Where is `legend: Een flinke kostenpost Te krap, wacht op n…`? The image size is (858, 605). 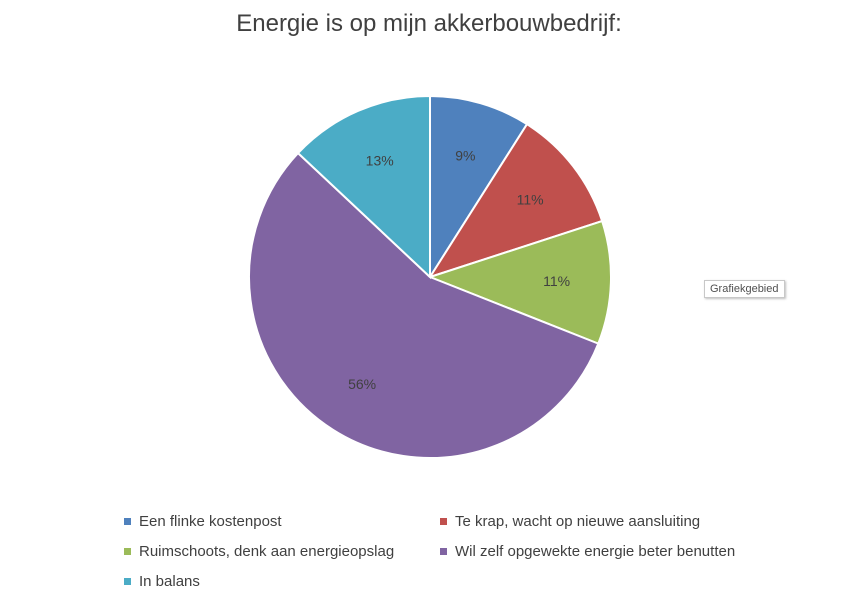
legend: Een flinke kostenpost Te krap, wacht op n… is located at coordinates (444, 551).